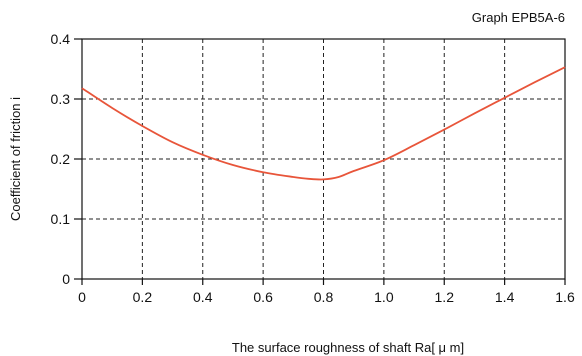 The height and width of the screenshot is (356, 582). What do you see at coordinates (66, 279) in the screenshot?
I see `y-tick-label: 0` at bounding box center [66, 279].